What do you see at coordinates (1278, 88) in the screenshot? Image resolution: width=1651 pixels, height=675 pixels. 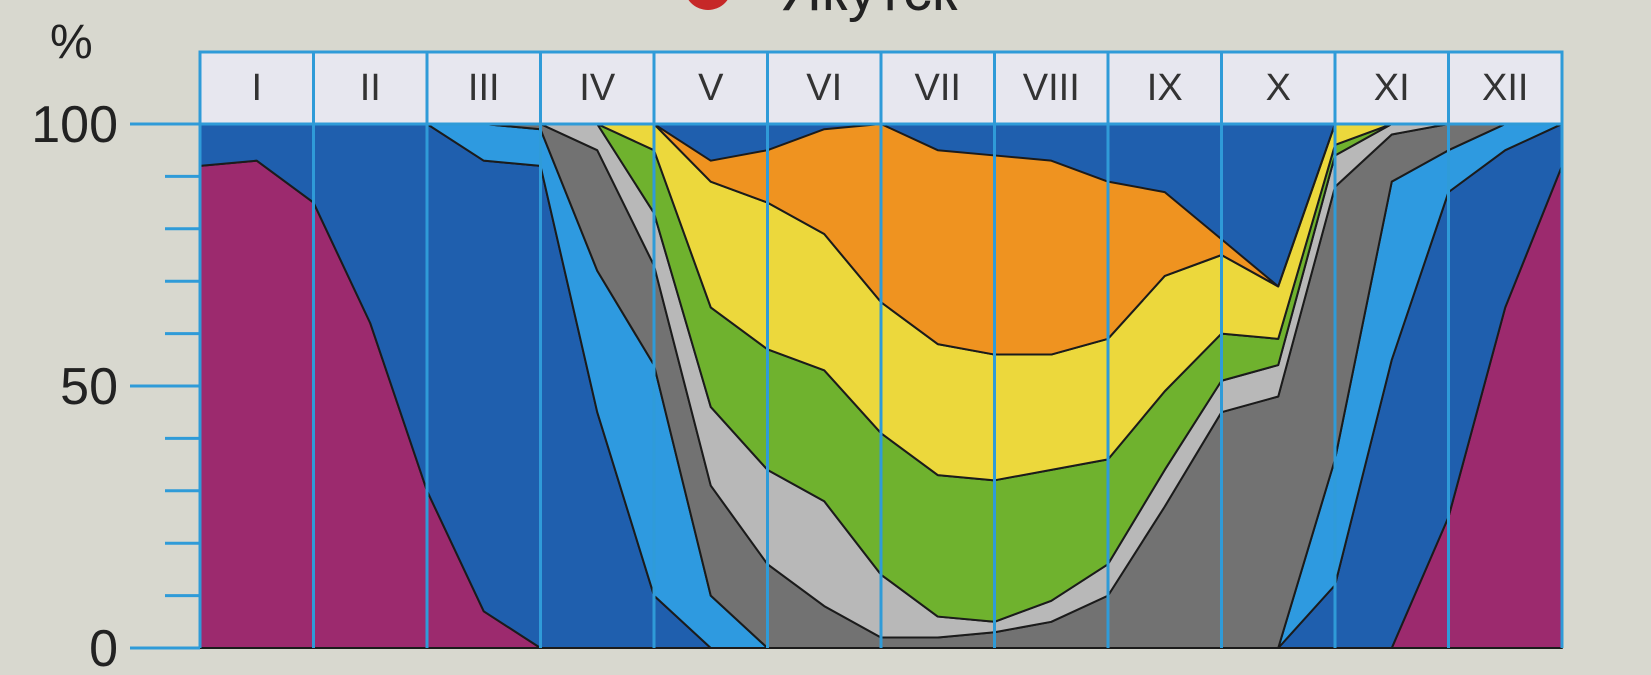 I see `month-label: X` at bounding box center [1278, 88].